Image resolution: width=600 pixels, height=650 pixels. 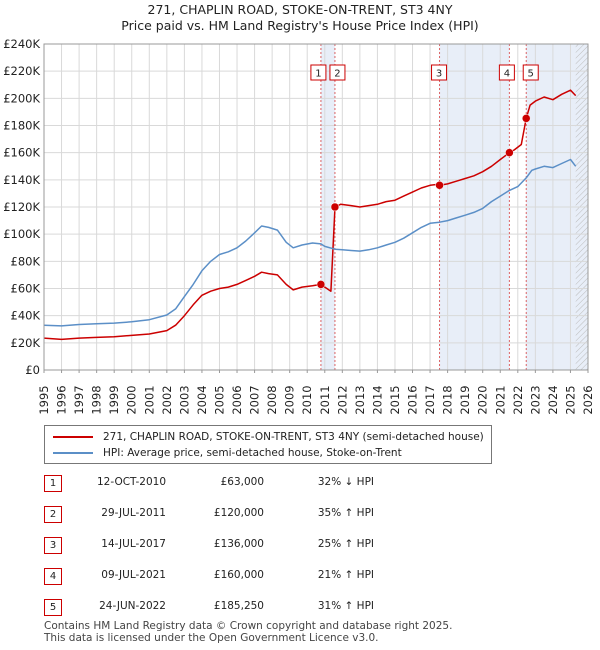 I want to click on legend-swatch-property, so click(x=73, y=437).